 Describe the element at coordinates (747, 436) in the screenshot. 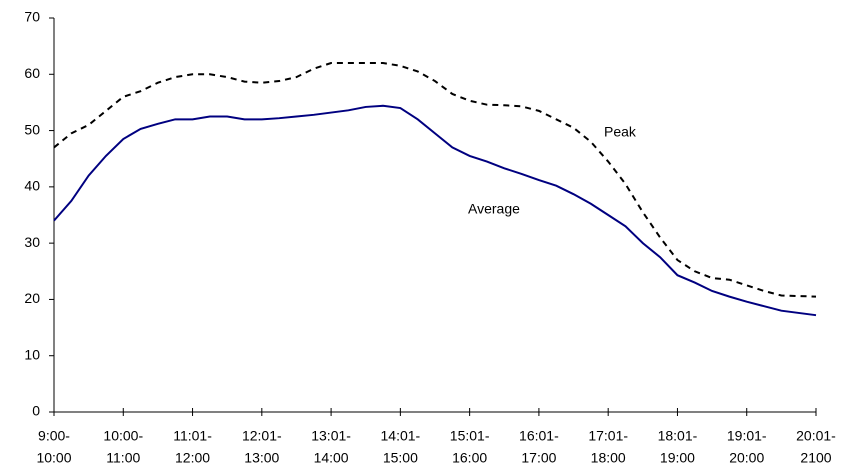

I see `x-tick-label: 19:01-` at that location.